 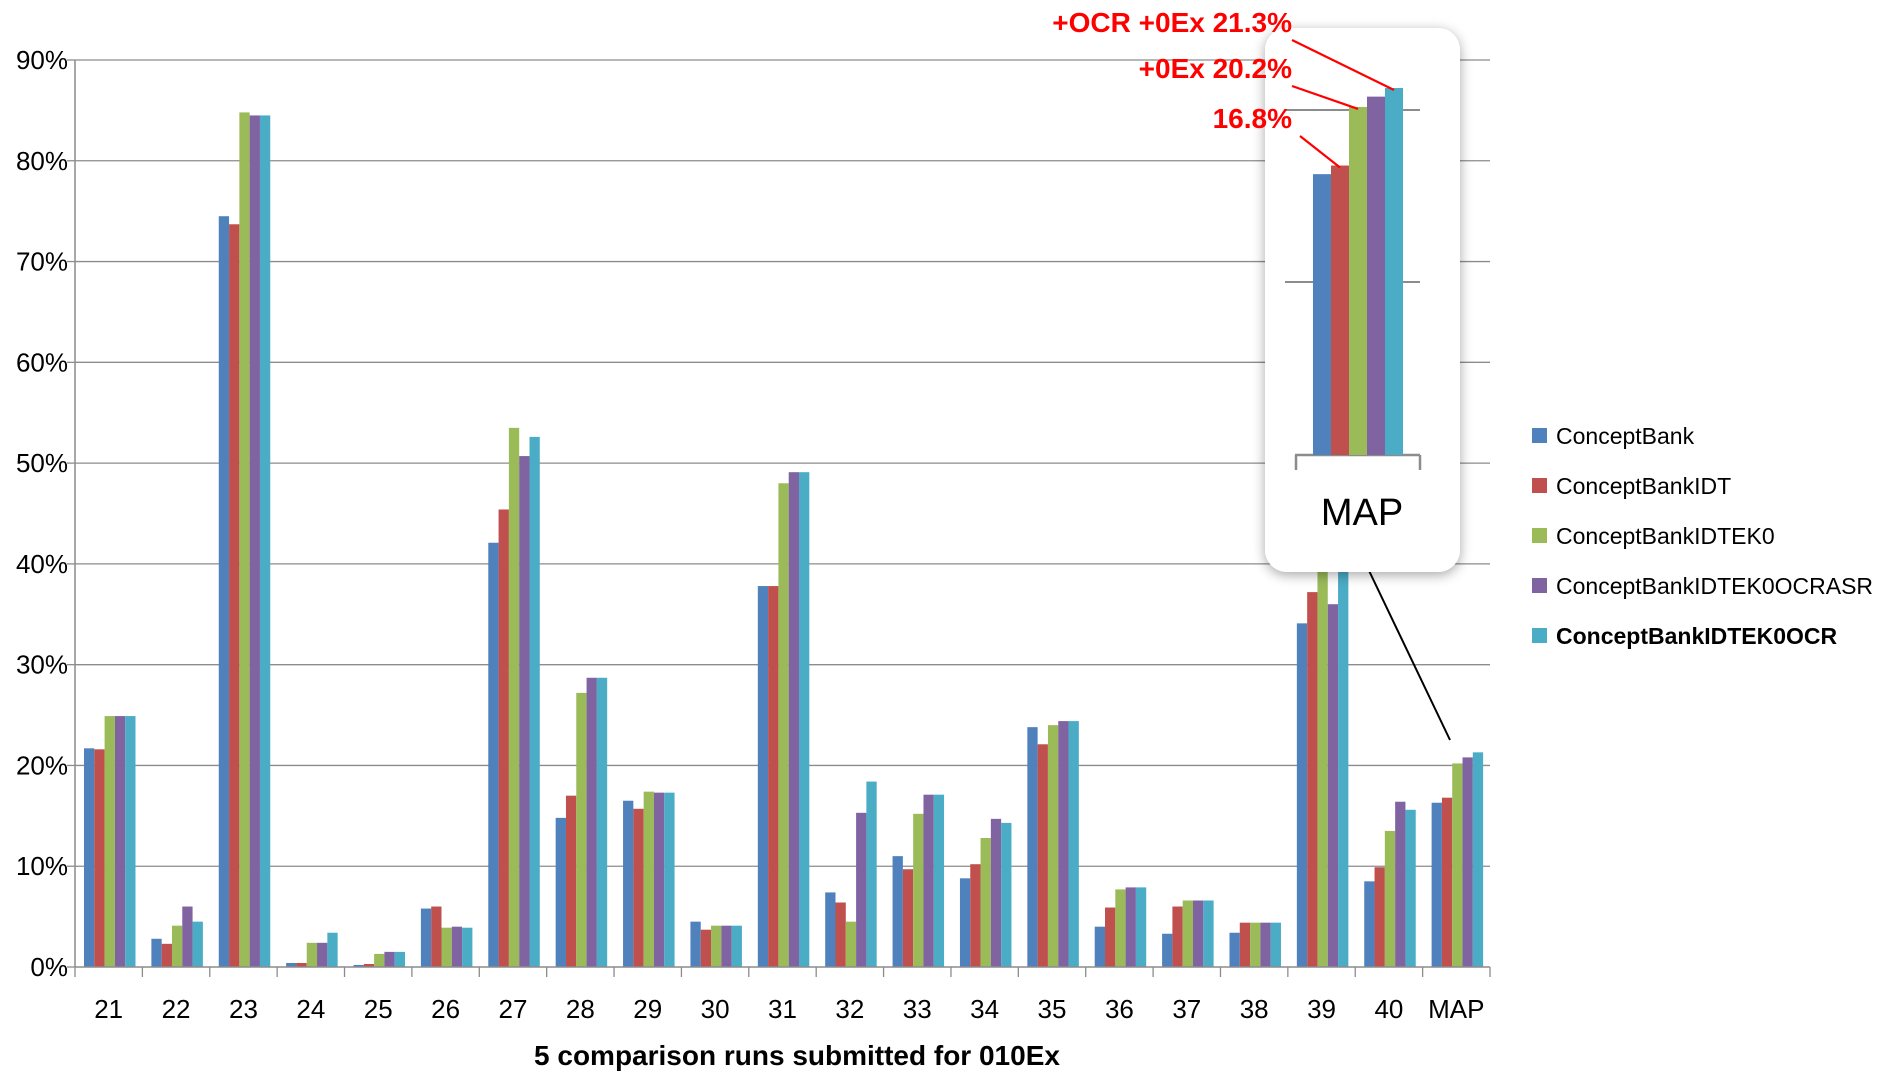 What do you see at coordinates (42, 564) in the screenshot?
I see `y-tick-label: 40%` at bounding box center [42, 564].